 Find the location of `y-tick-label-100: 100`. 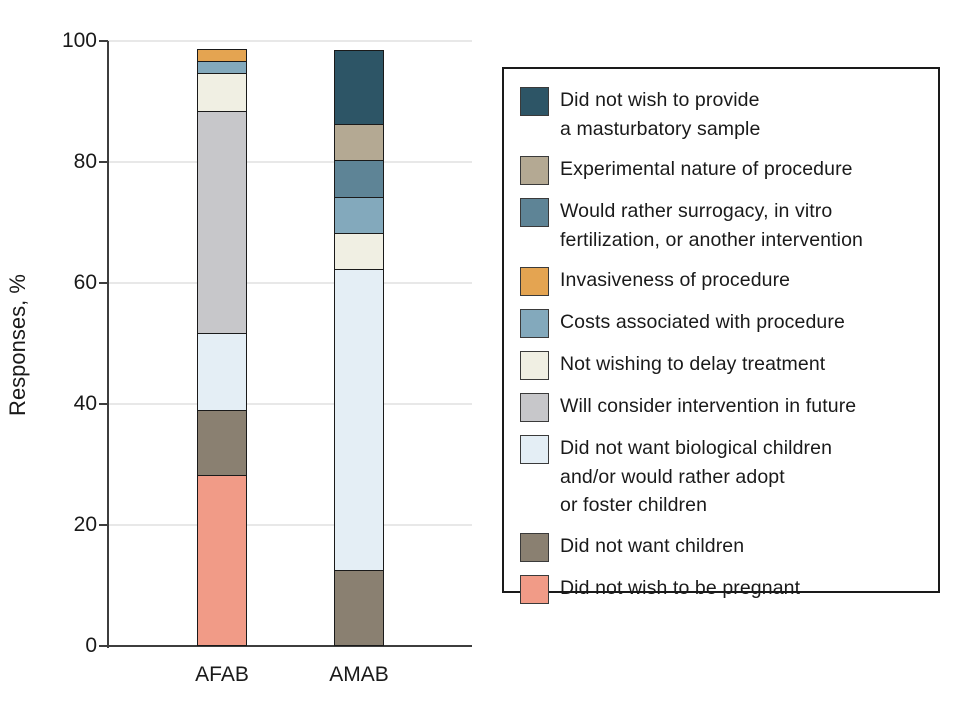

y-tick-label-100: 100 is located at coordinates (79, 40).